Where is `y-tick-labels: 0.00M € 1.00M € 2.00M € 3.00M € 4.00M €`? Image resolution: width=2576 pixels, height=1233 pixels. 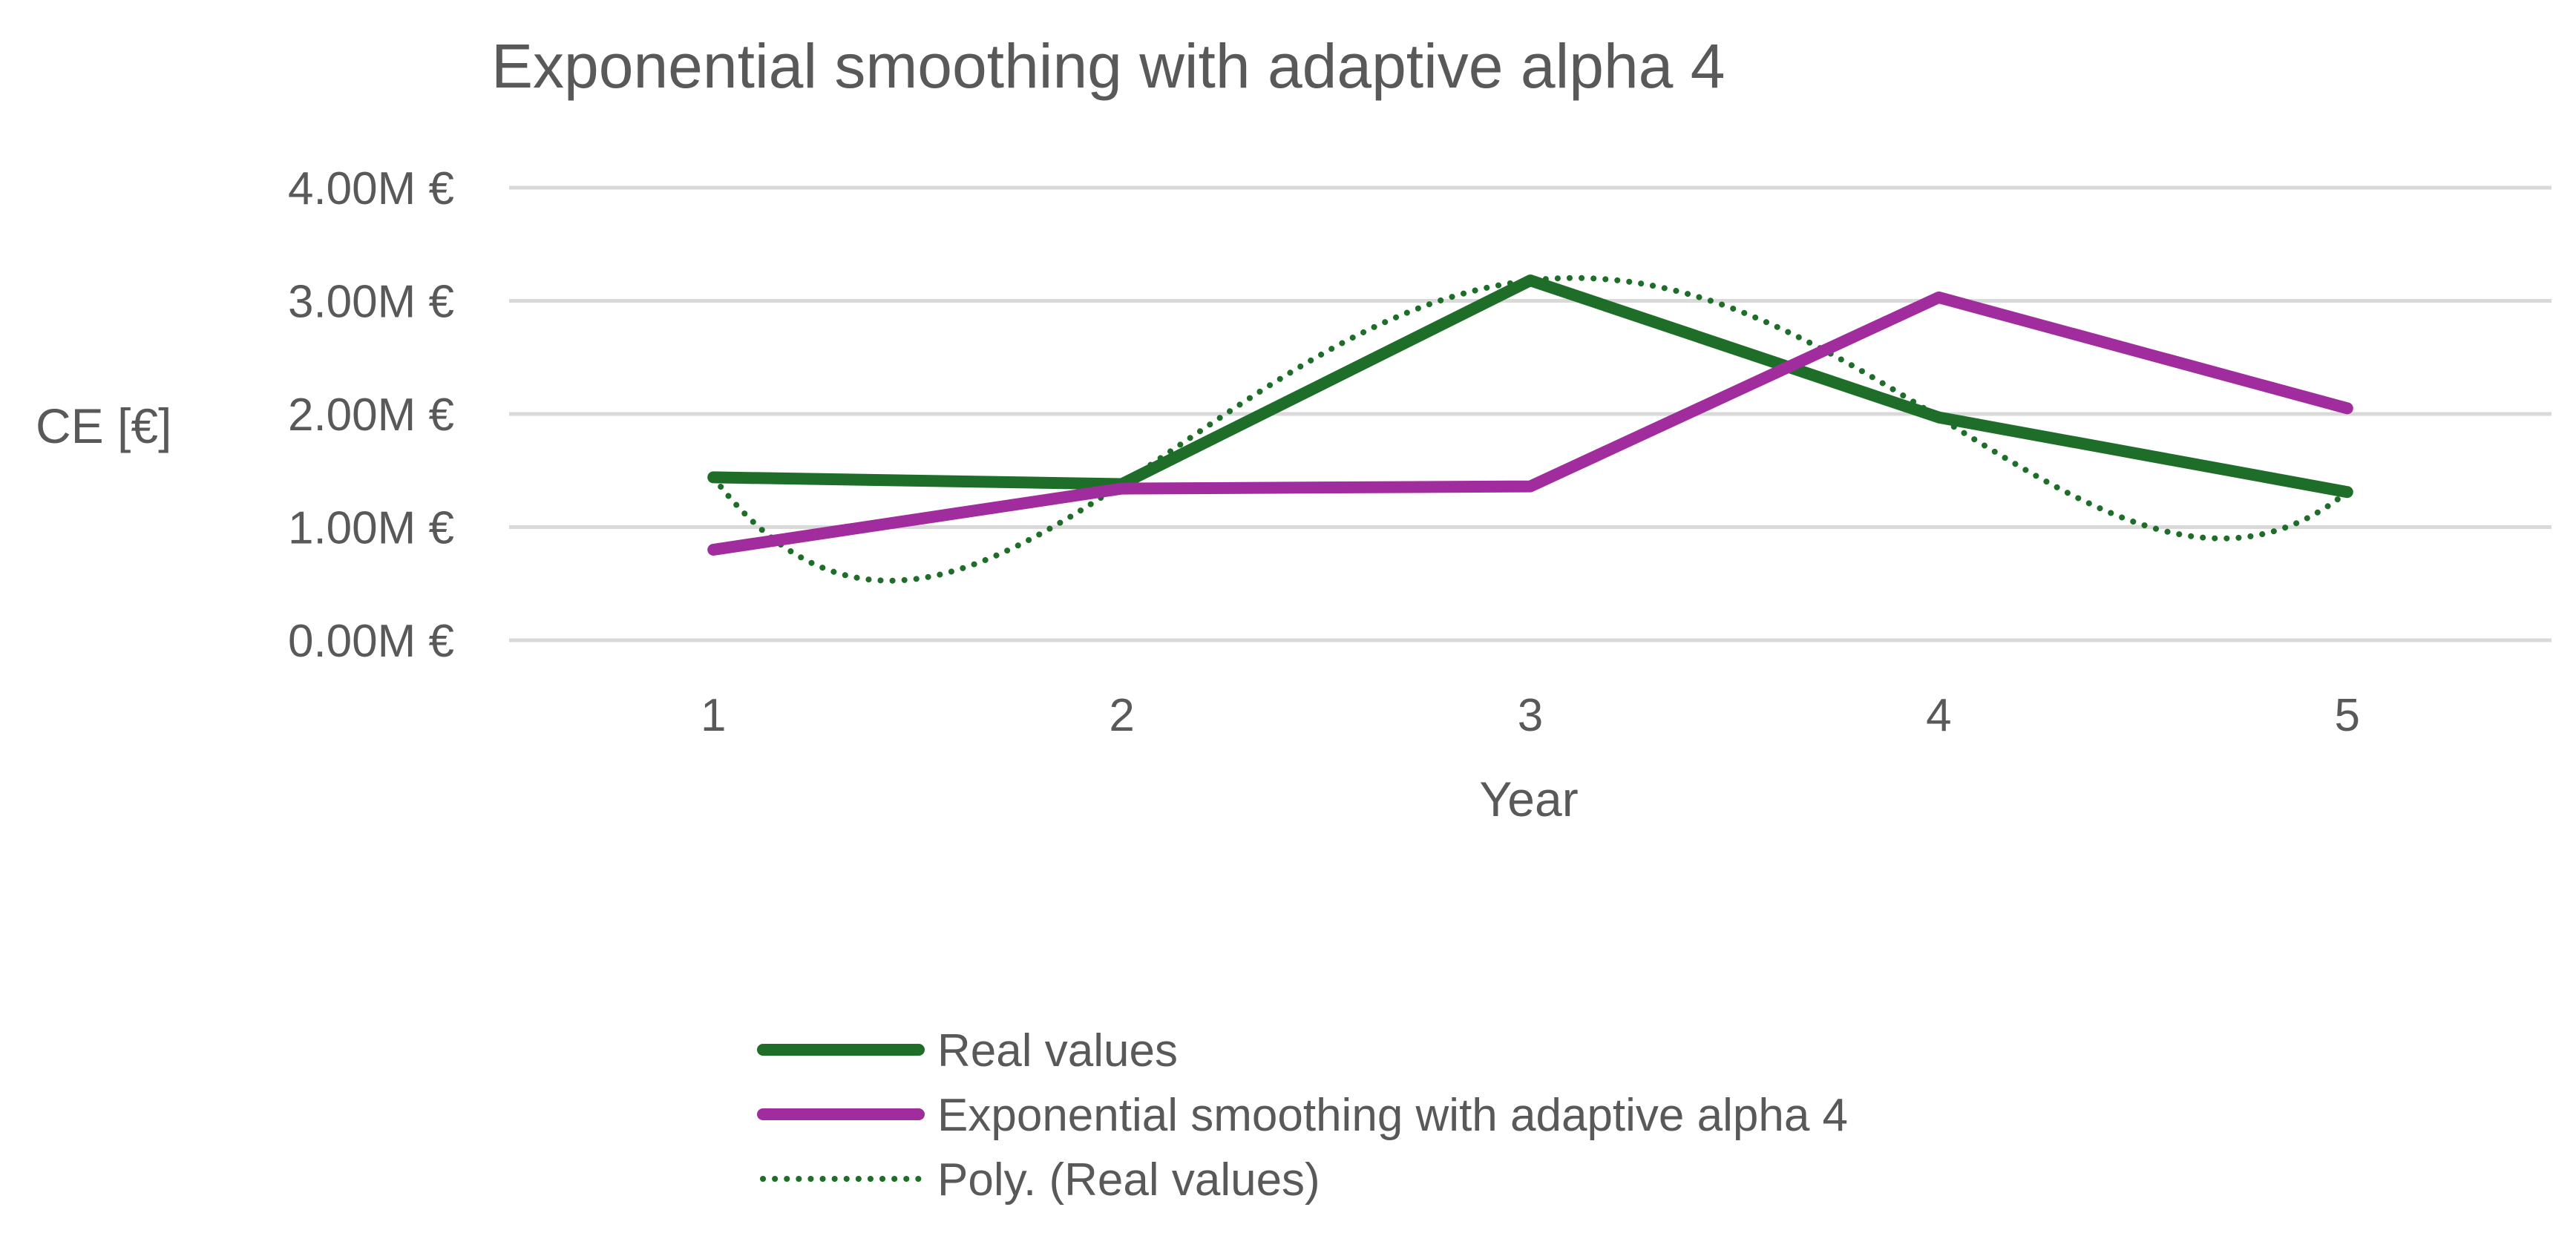 y-tick-labels: 0.00M € 1.00M € 2.00M € 3.00M € 4.00M € is located at coordinates (371, 415).